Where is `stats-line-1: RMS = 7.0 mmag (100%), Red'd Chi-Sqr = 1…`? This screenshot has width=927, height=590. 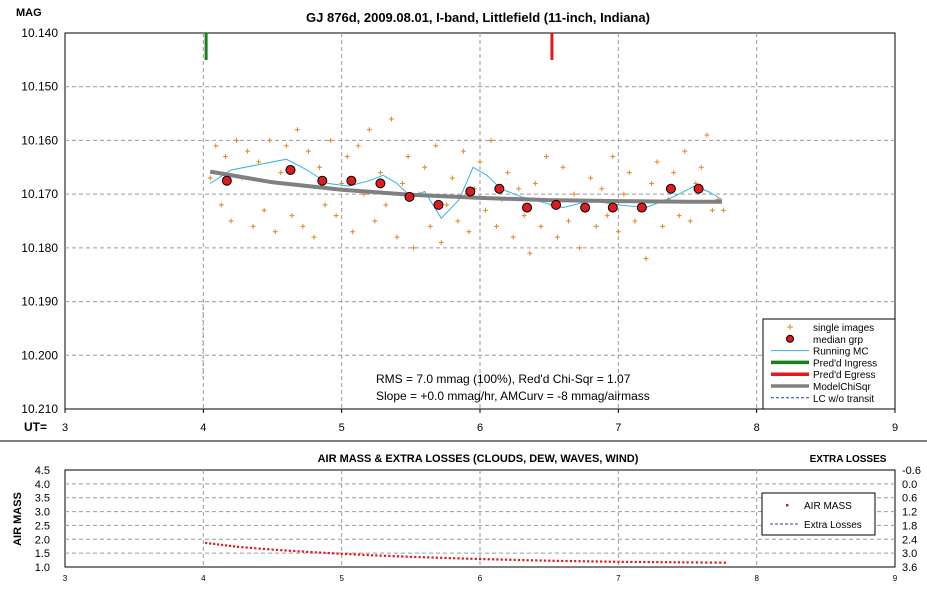
stats-line-1: RMS = 7.0 mmag (100%), Red'd Chi-Sqr = 1… is located at coordinates (503, 379).